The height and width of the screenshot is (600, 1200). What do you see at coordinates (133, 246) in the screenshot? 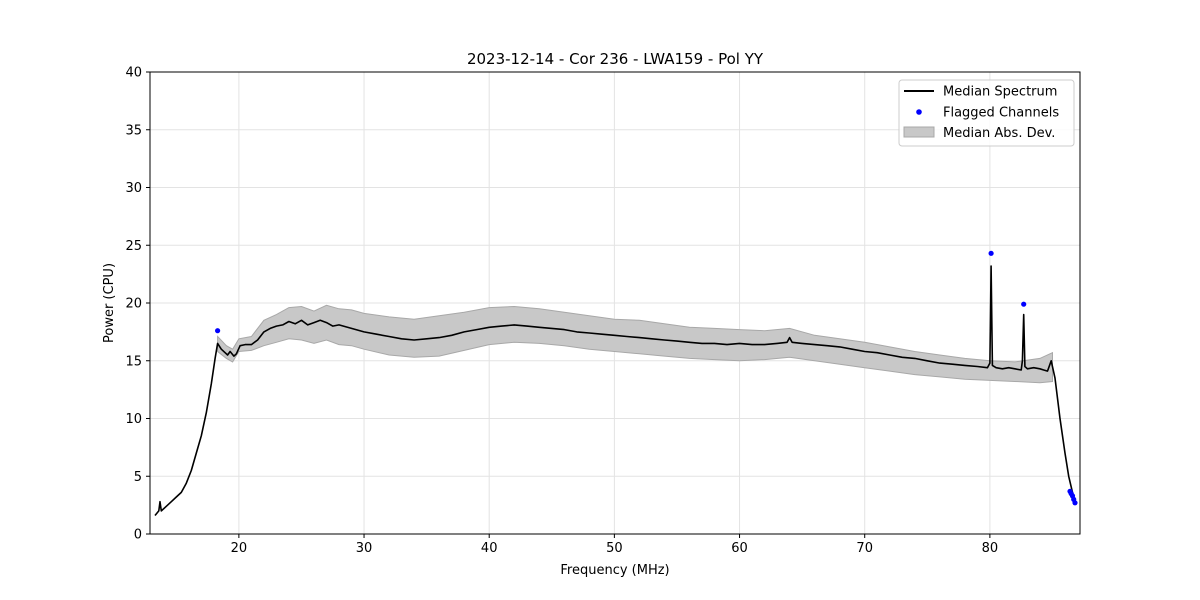
I see `y-tick-label: 25` at bounding box center [133, 246].